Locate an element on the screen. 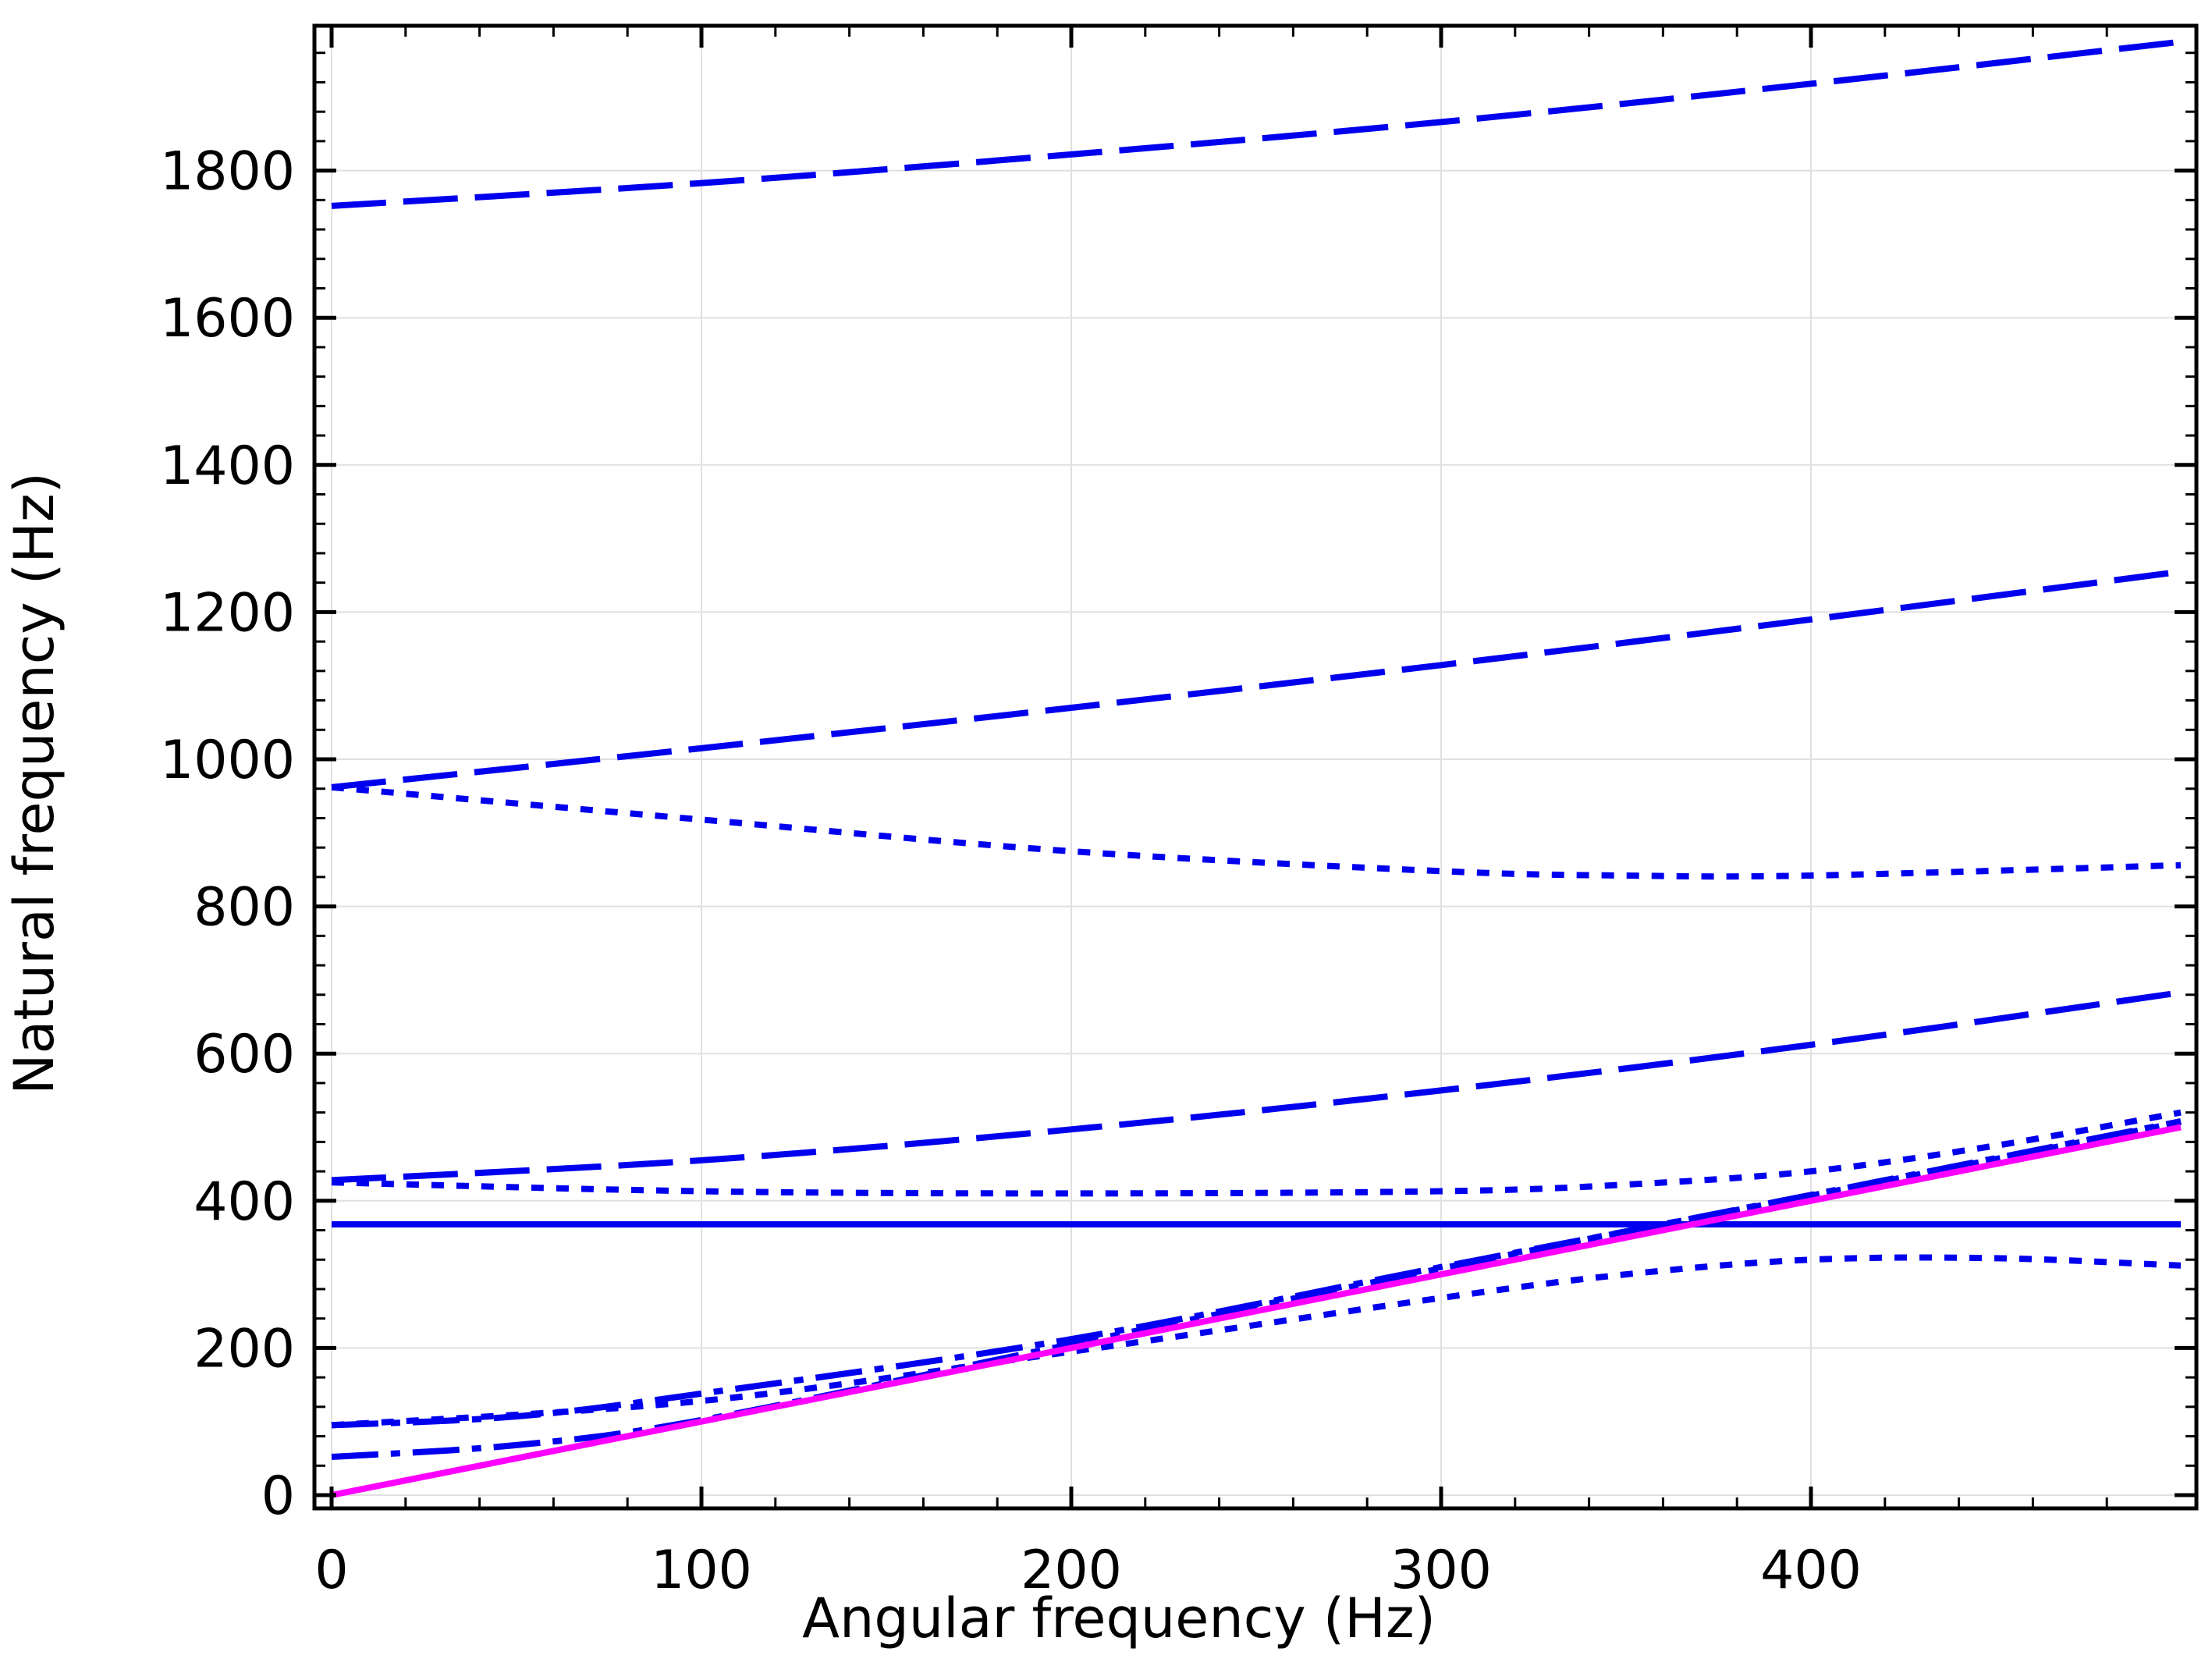 Image resolution: width=2212 pixels, height=1659 pixels. y-tick-label: 1200 is located at coordinates (227, 613).